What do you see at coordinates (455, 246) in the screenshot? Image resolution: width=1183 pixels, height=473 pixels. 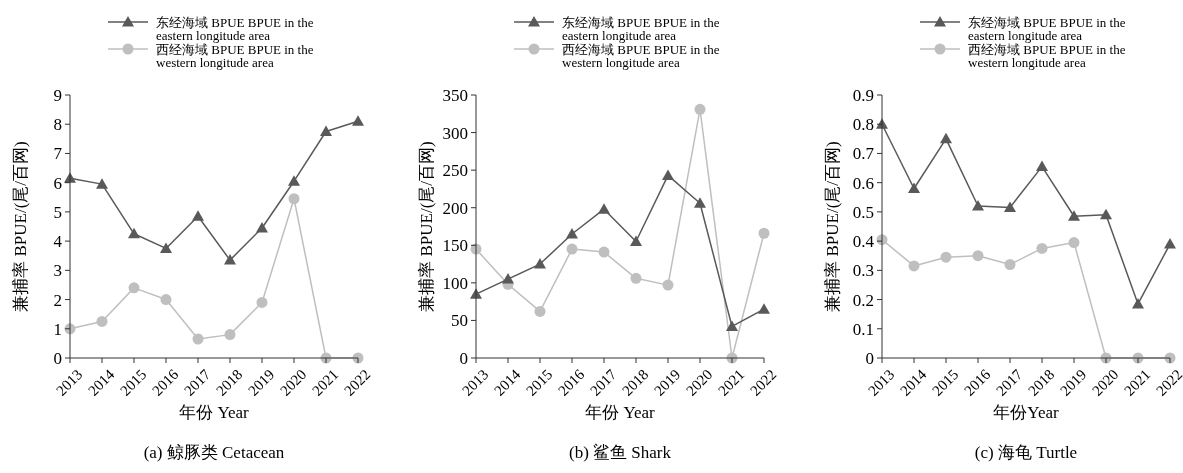 I see `y-tick-label: 150` at bounding box center [455, 246].